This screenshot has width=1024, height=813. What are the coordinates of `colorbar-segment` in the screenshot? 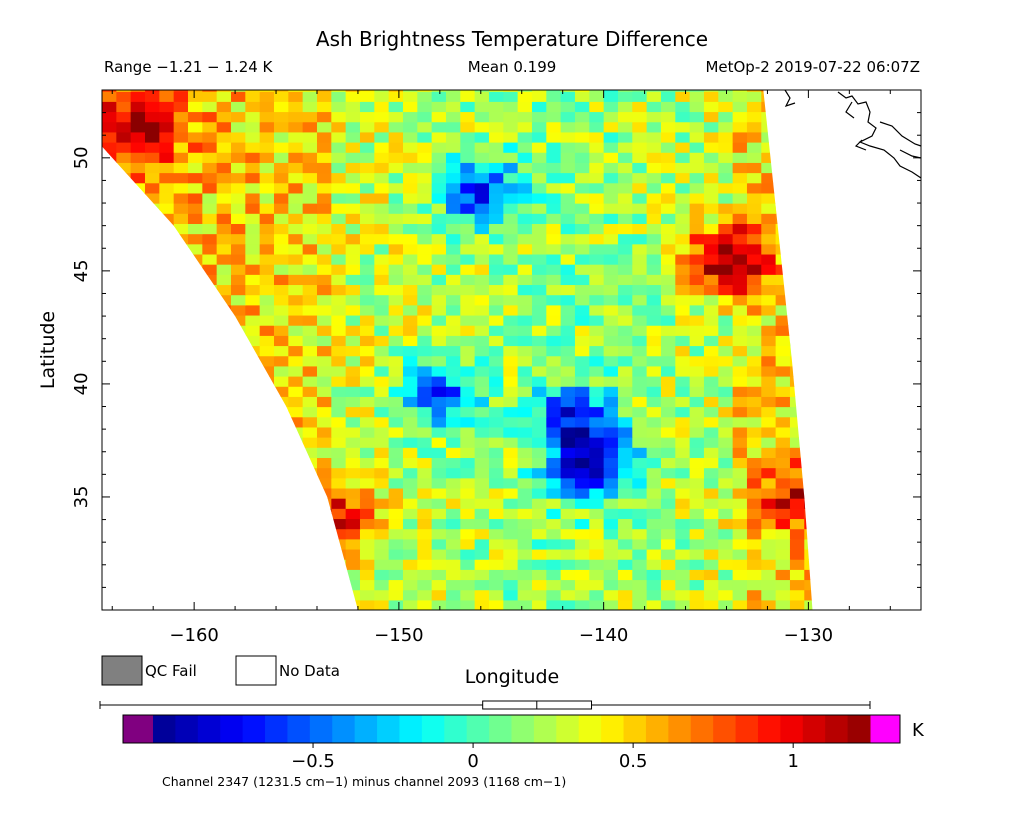 It's located at (187, 729).